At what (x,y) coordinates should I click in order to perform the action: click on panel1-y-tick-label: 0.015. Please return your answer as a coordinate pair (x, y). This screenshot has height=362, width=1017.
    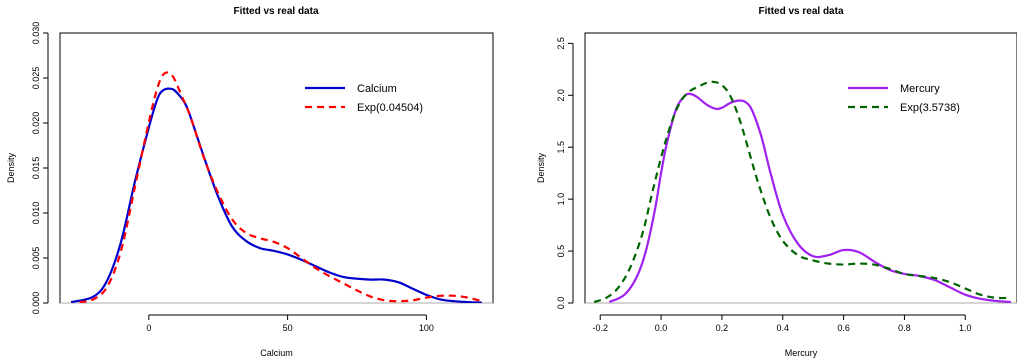
    Looking at the image, I should click on (36, 168).